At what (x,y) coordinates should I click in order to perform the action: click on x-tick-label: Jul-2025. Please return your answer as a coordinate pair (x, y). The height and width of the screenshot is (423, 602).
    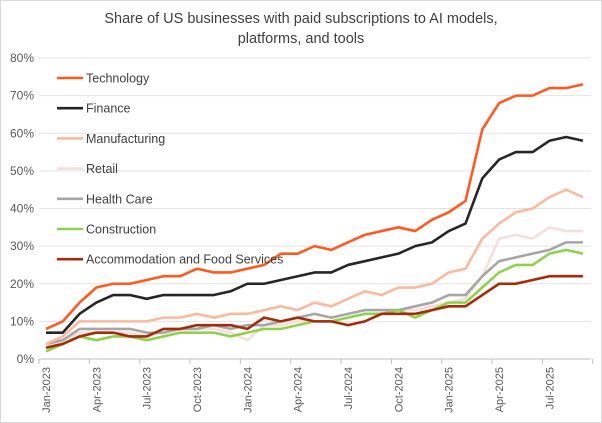
    Looking at the image, I should click on (550, 388).